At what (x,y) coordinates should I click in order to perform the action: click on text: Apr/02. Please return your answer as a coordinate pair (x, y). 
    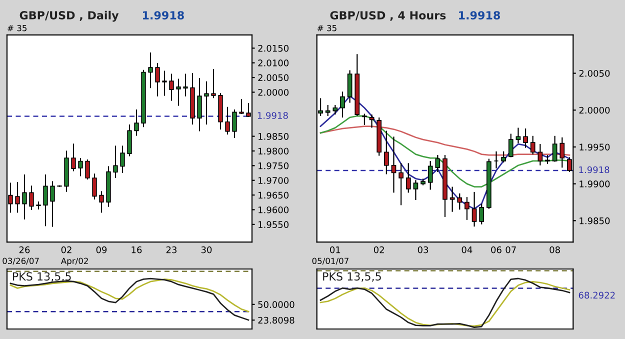
    Looking at the image, I should click on (74, 262).